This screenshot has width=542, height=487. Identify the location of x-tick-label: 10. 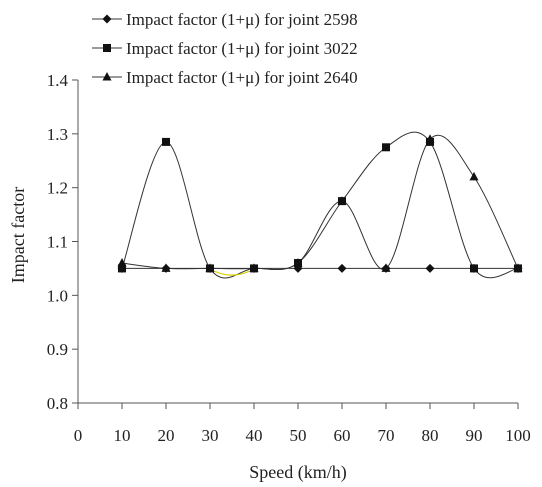
(122, 435).